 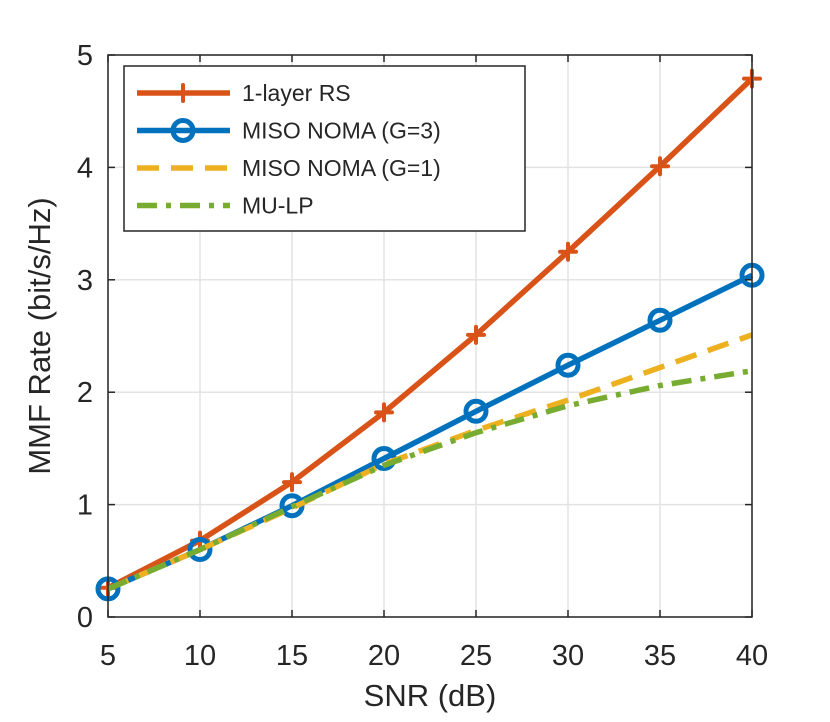 I want to click on x-axis-label: SNR (dB), so click(x=430, y=695).